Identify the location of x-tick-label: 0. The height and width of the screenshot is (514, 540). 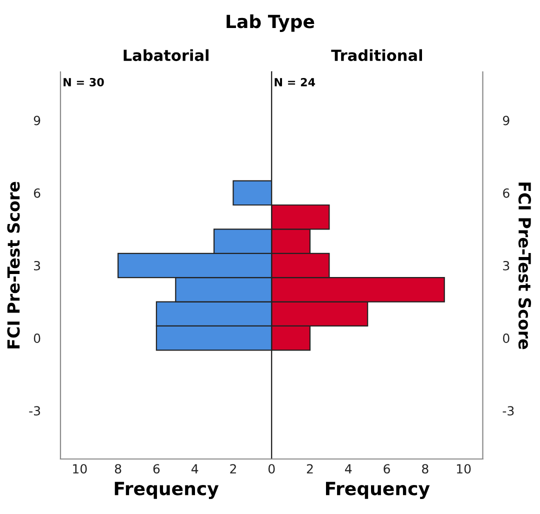
(271, 469).